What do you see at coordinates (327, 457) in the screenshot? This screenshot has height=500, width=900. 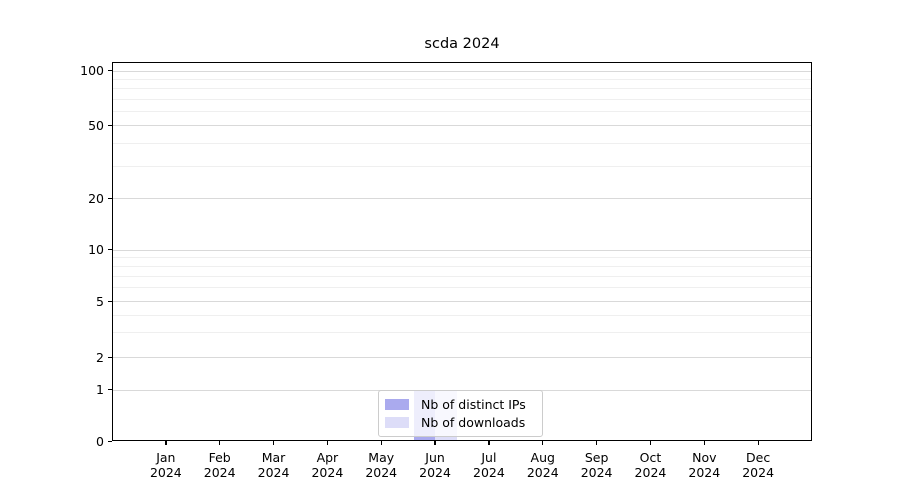 I see `x-tick-month: Apr` at bounding box center [327, 457].